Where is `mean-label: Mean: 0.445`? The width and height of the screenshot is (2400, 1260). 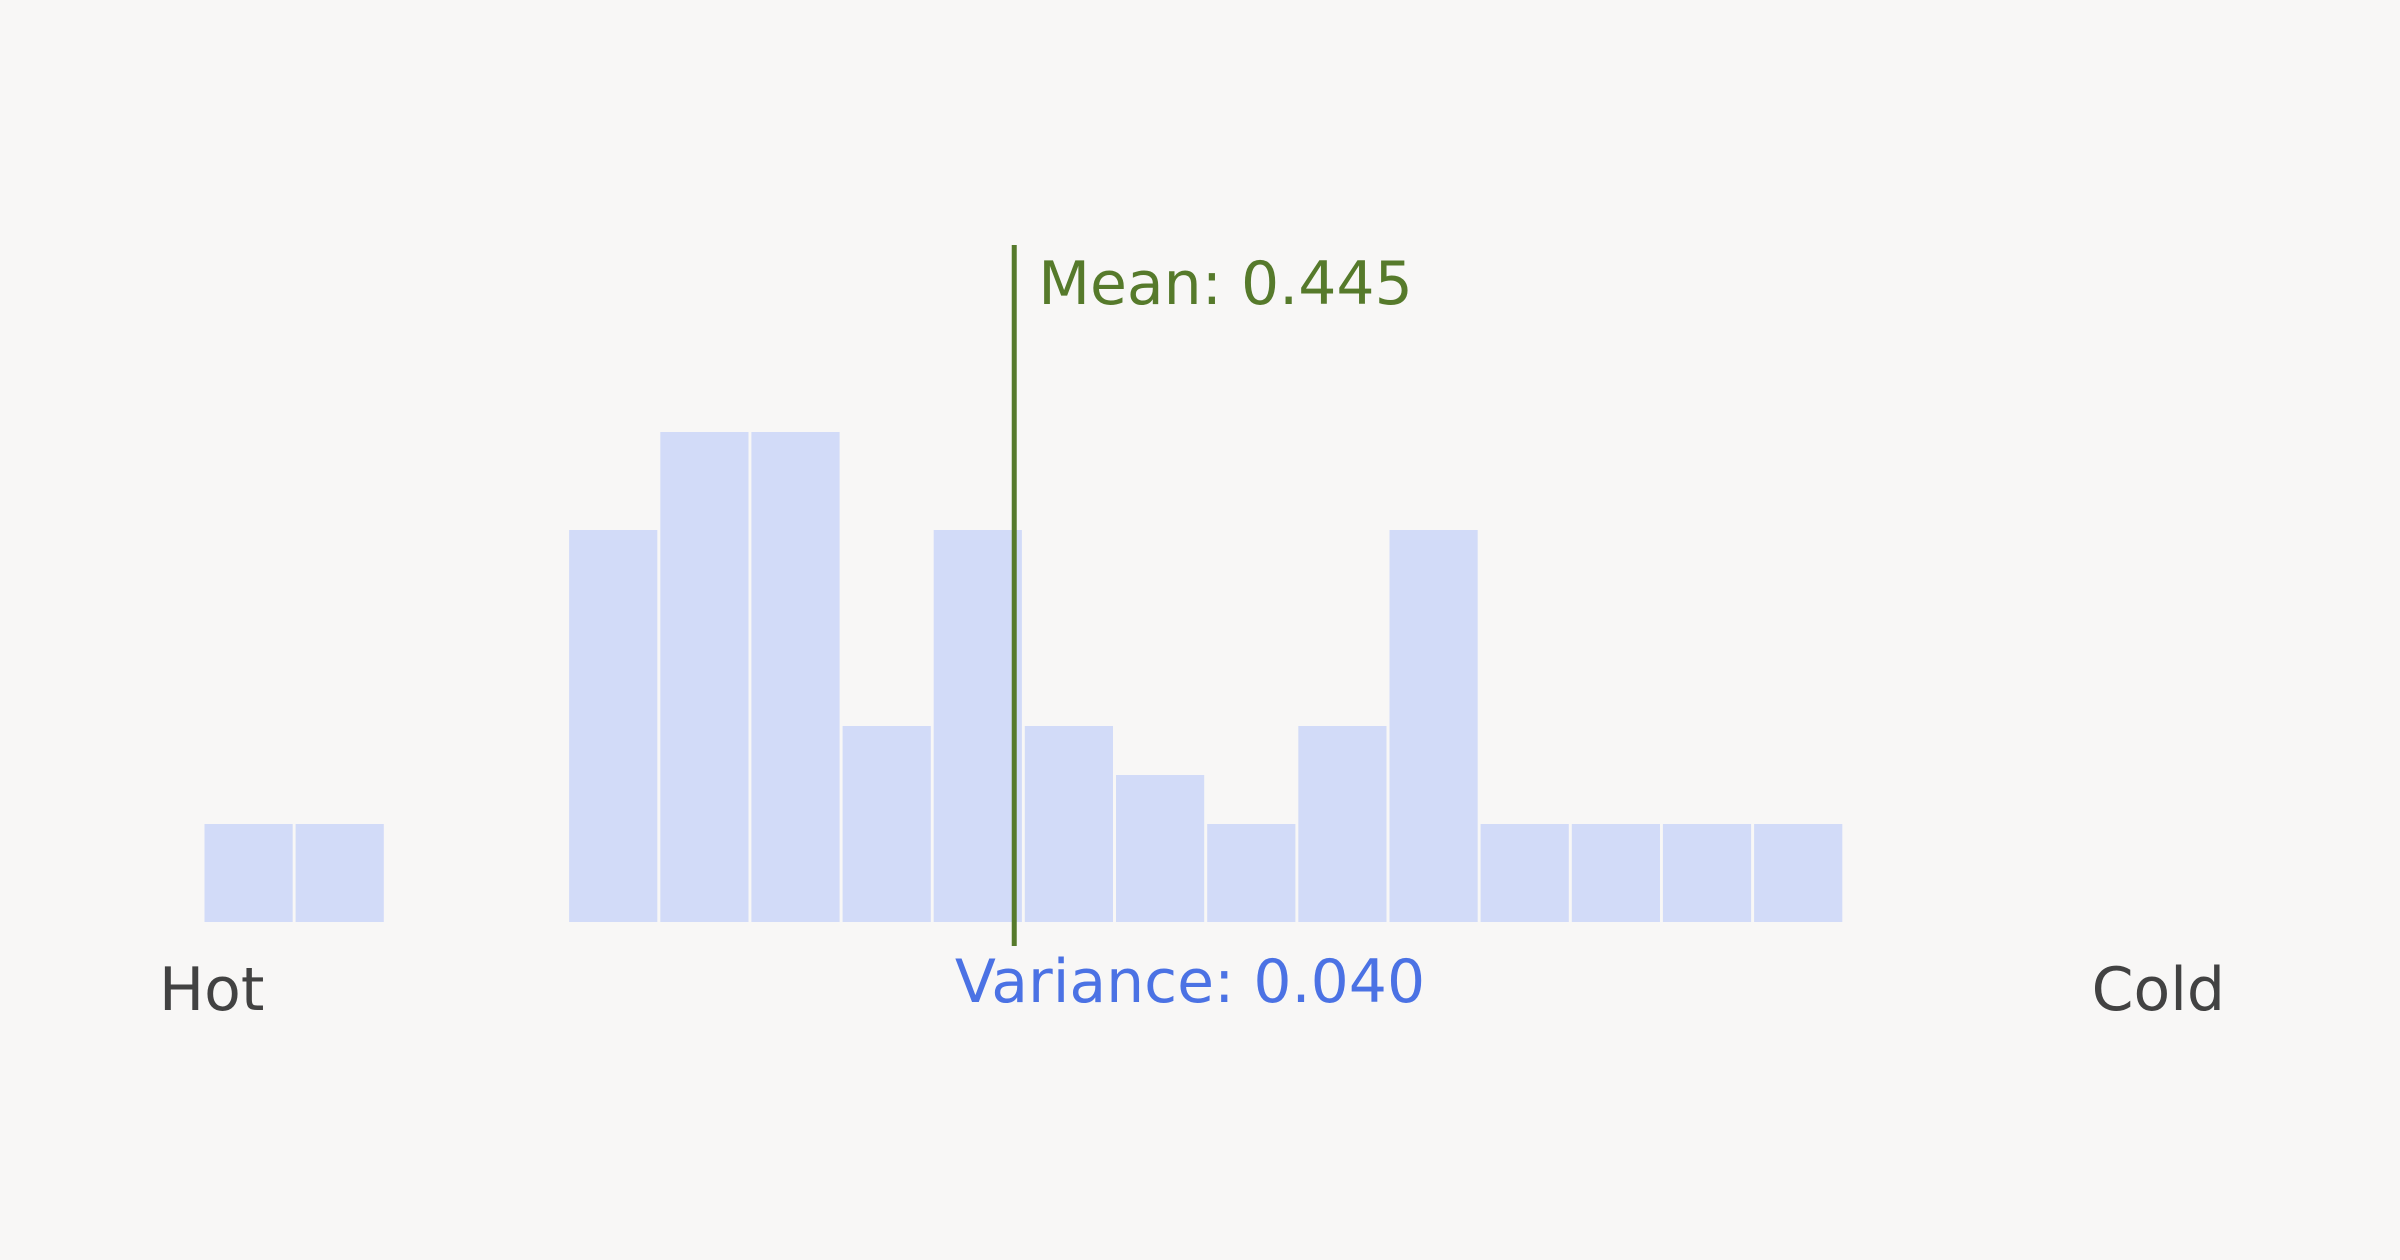
mean-label: Mean: 0.445 is located at coordinates (1225, 284).